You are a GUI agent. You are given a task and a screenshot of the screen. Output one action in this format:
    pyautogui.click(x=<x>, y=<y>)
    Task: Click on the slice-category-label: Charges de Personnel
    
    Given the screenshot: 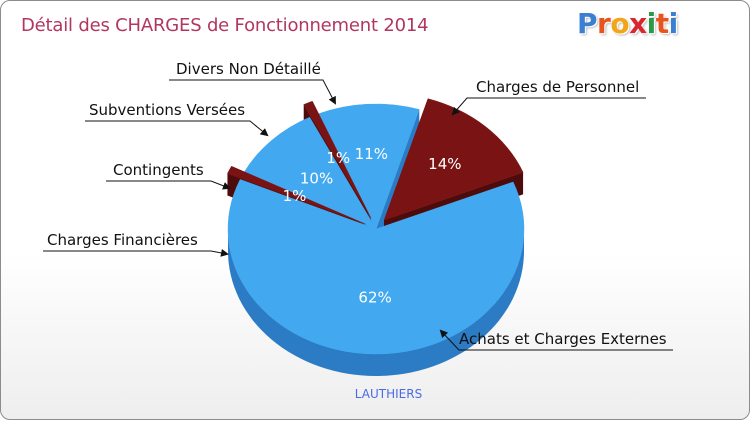 What is the action you would take?
    pyautogui.click(x=557, y=87)
    